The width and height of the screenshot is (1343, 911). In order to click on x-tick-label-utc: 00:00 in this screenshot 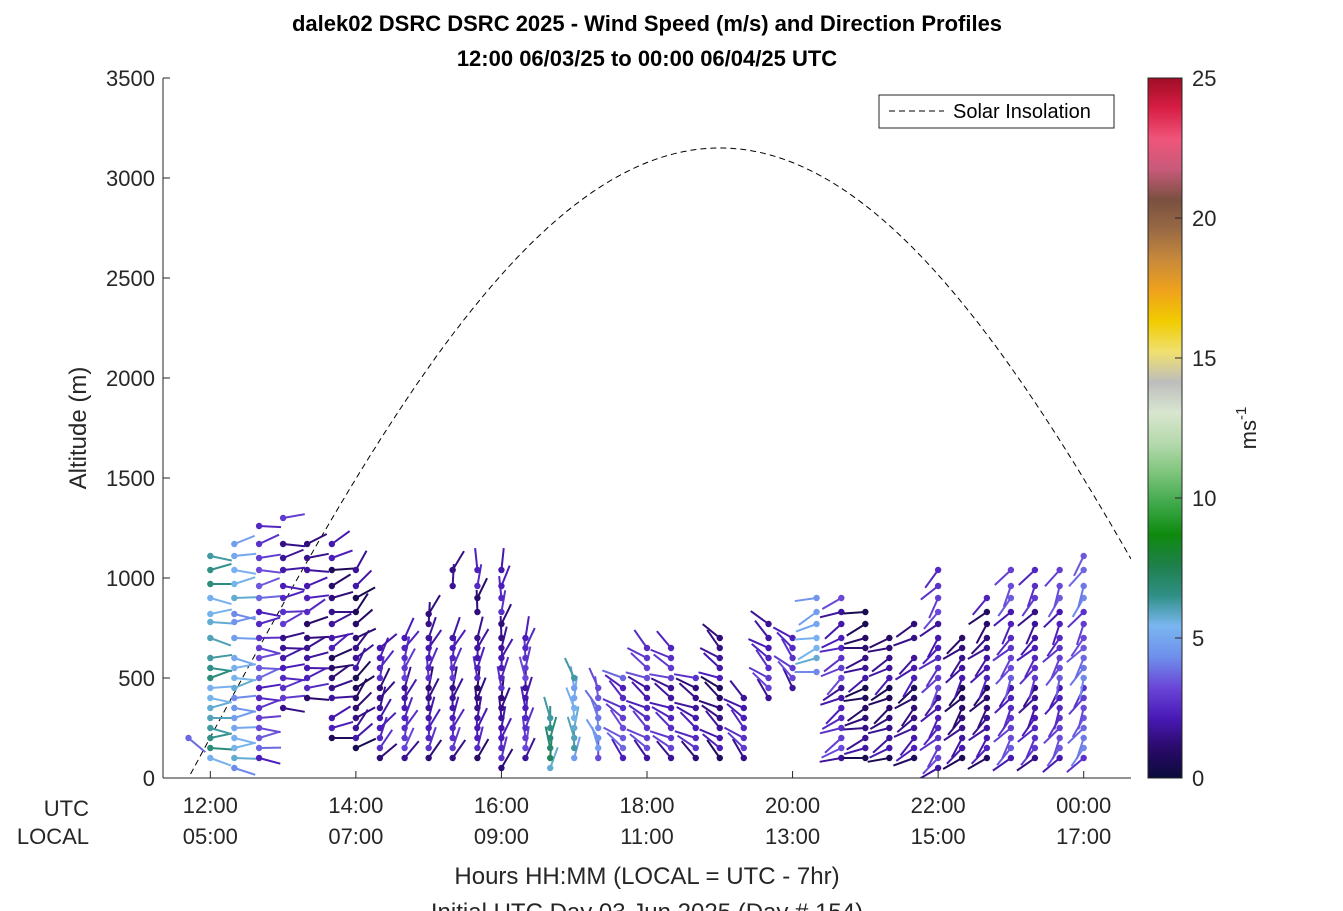, I will do `click(1083, 805)`.